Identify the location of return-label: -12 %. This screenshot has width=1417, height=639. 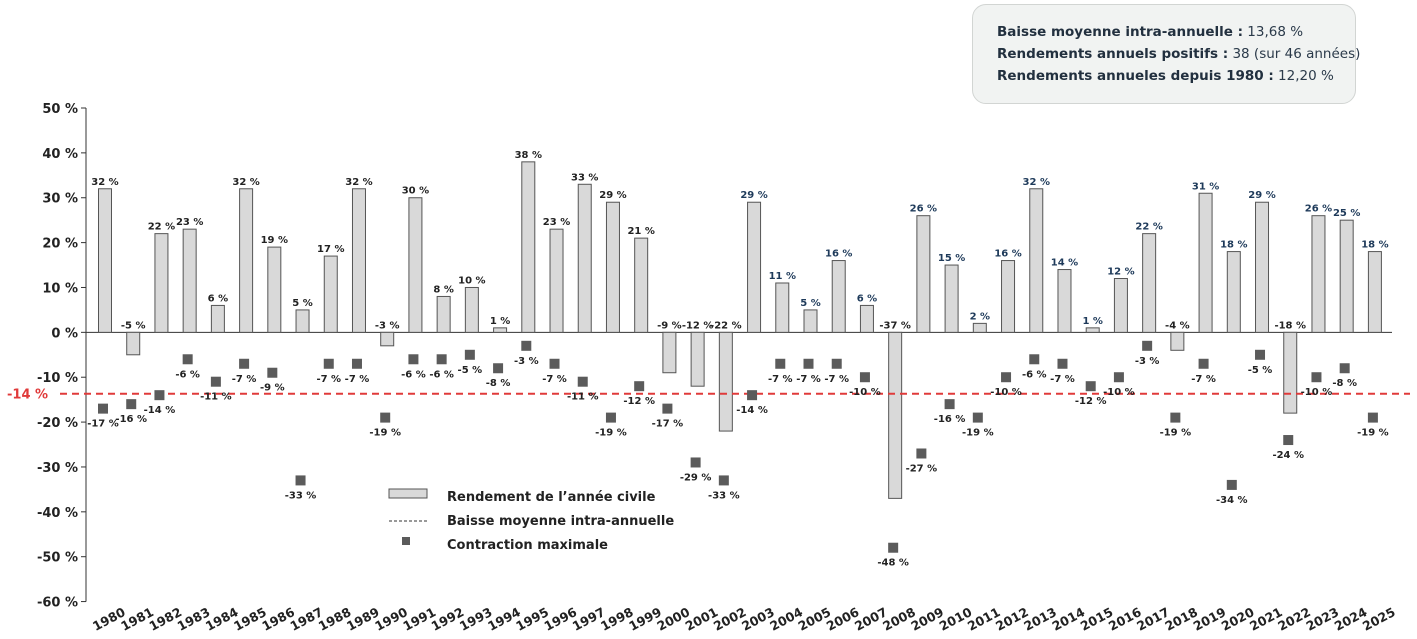
(698, 325).